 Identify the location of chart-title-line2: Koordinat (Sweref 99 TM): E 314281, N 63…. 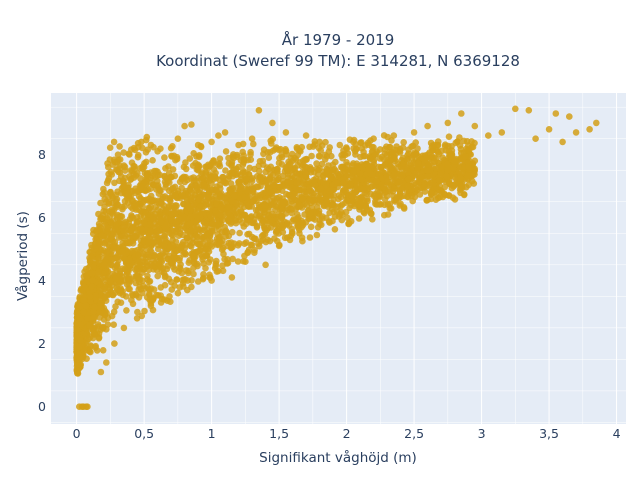
(338, 61).